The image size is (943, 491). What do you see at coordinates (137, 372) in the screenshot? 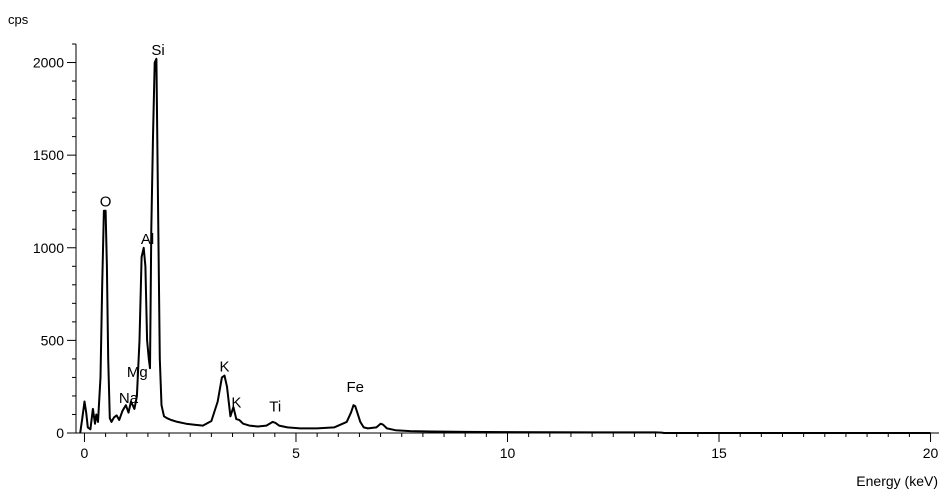
I see `peak-label: Mg` at bounding box center [137, 372].